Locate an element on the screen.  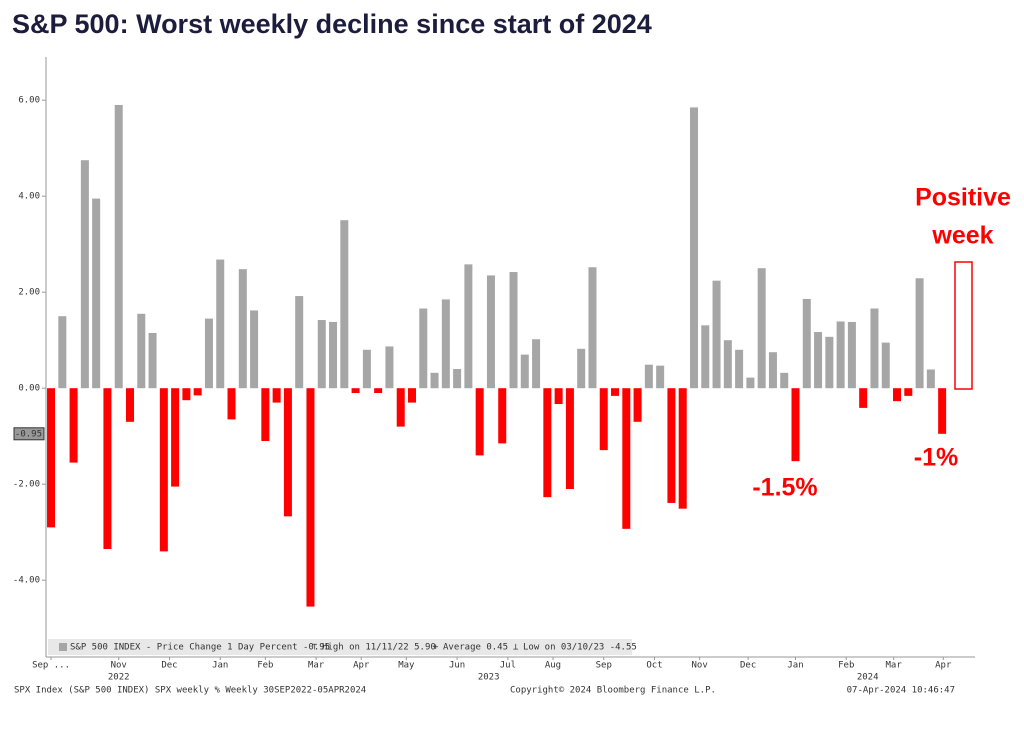
x-tick-label: Jul is located at coordinates (508, 666).